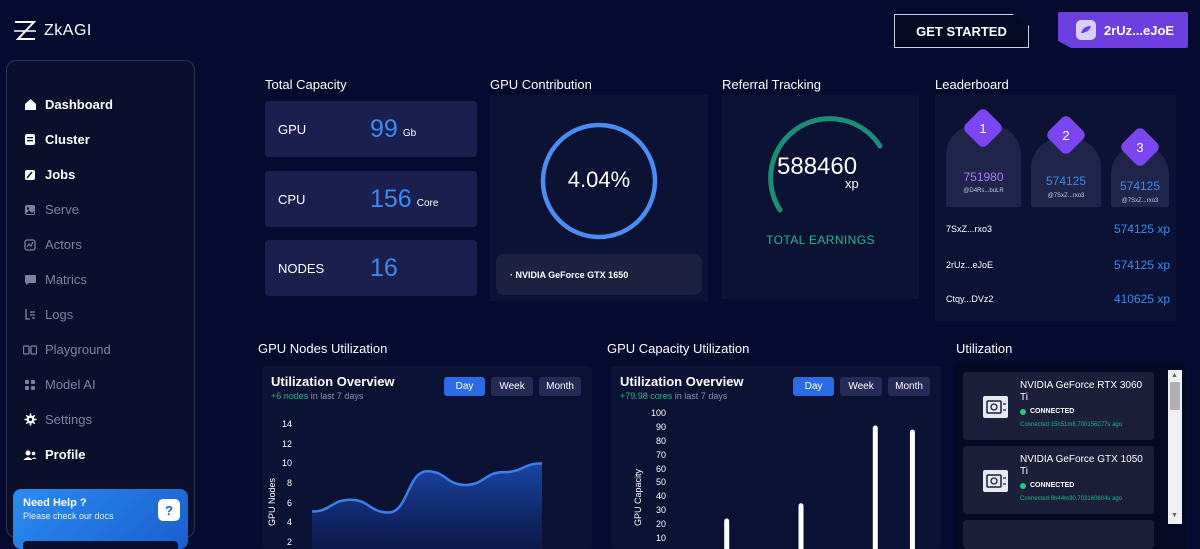 The width and height of the screenshot is (1200, 549). What do you see at coordinates (30, 210) in the screenshot?
I see `serve-icon` at bounding box center [30, 210].